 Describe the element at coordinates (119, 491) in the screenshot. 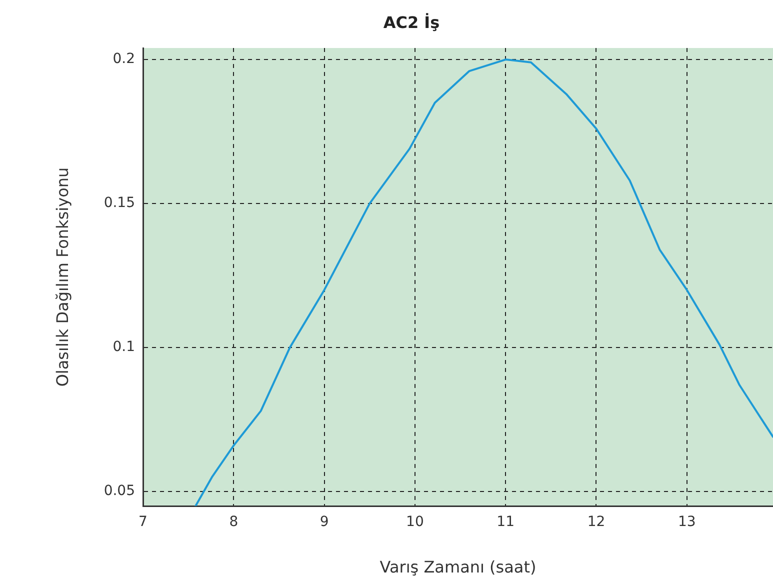

I see `y-tick-label: 0.05` at that location.